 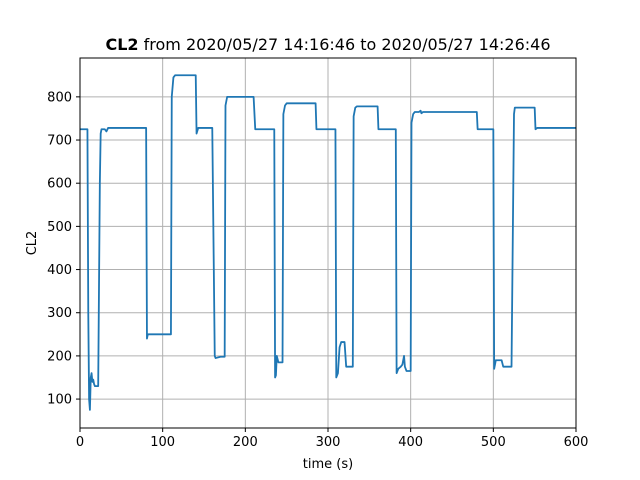 What do you see at coordinates (59, 270) in the screenshot?
I see `y-tick-label: 400` at bounding box center [59, 270].